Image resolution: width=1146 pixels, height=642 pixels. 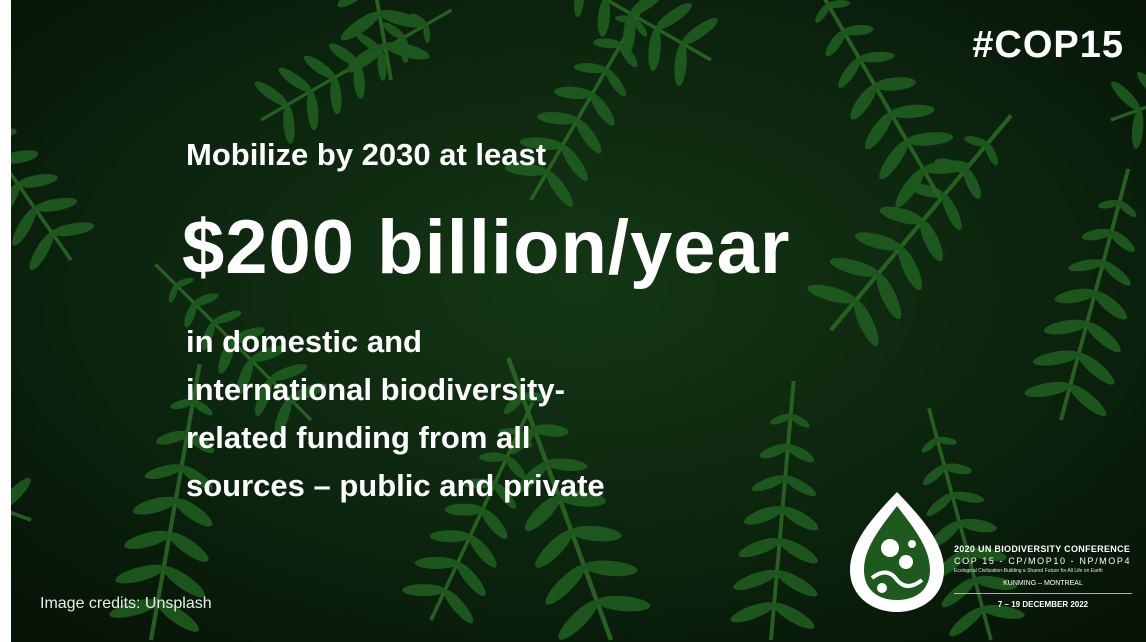 I want to click on divider, so click(x=1043, y=593).